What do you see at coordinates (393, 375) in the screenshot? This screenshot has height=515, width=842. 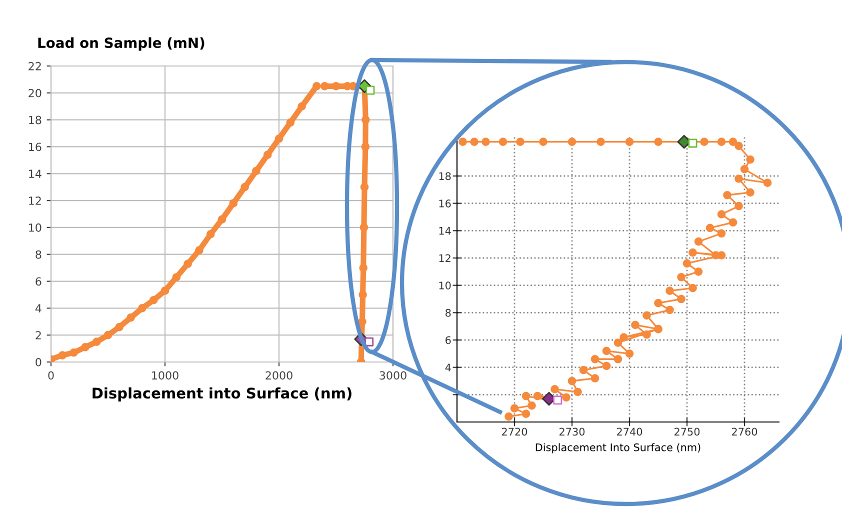 I see `x-tick-label: 3000` at bounding box center [393, 375].